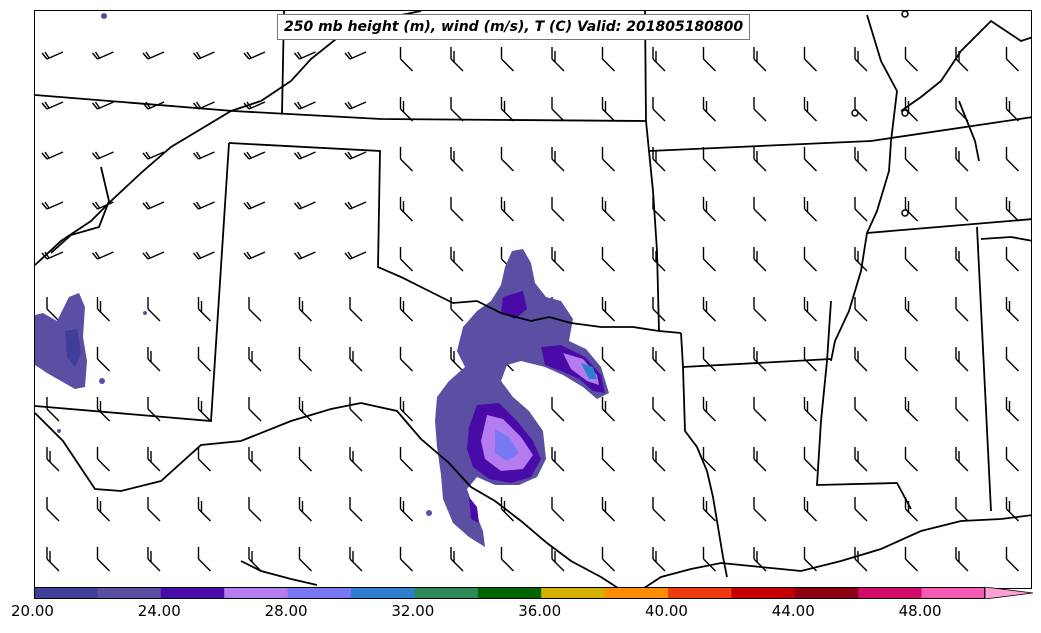 The image size is (1041, 633). What do you see at coordinates (413, 611) in the screenshot?
I see `colorbar-tick-label: 32.00` at bounding box center [413, 611].